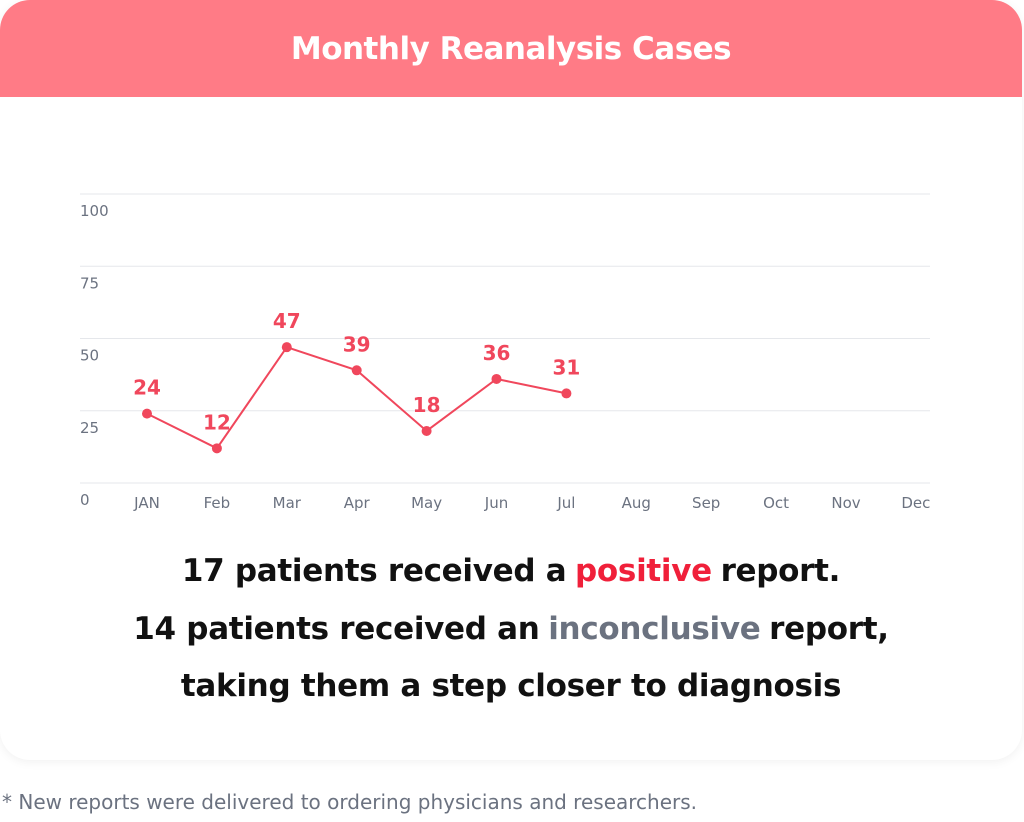 The height and width of the screenshot is (822, 1024). I want to click on x-tick-label: Apr, so click(357, 503).